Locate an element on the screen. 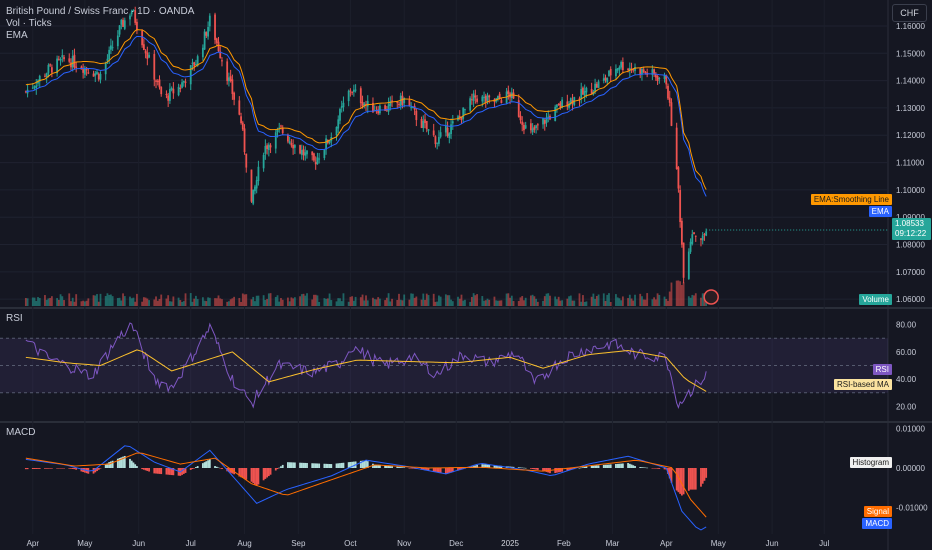 The width and height of the screenshot is (932, 550). currency-button: CHF is located at coordinates (909, 13).